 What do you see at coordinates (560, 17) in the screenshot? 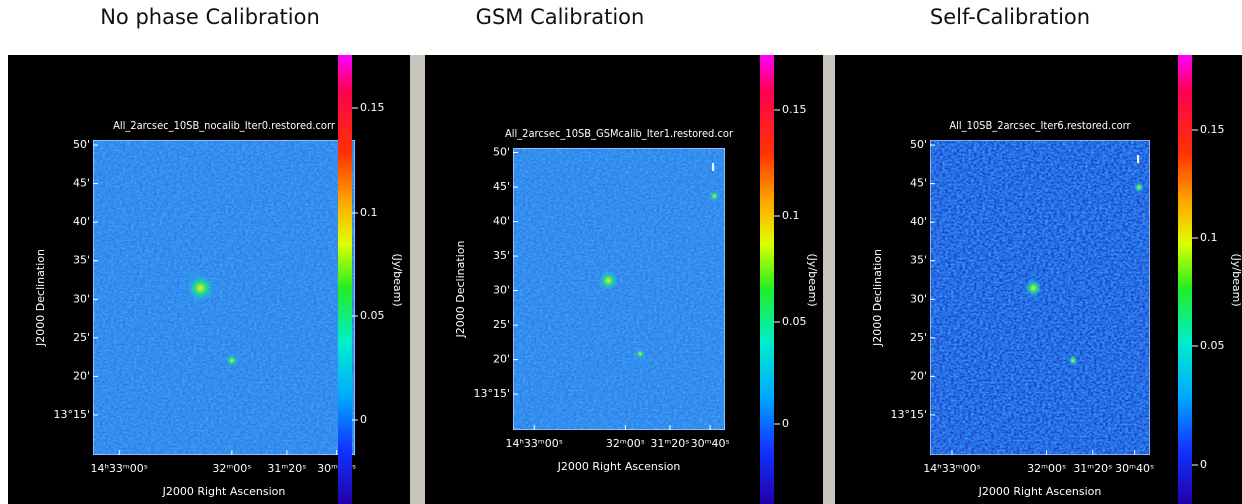
I see `panel-heading: GSM Calibration` at bounding box center [560, 17].